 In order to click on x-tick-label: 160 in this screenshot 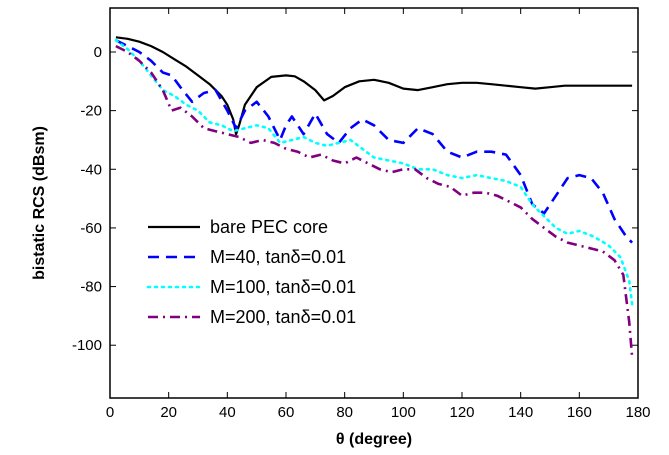, I will do `click(579, 412)`.